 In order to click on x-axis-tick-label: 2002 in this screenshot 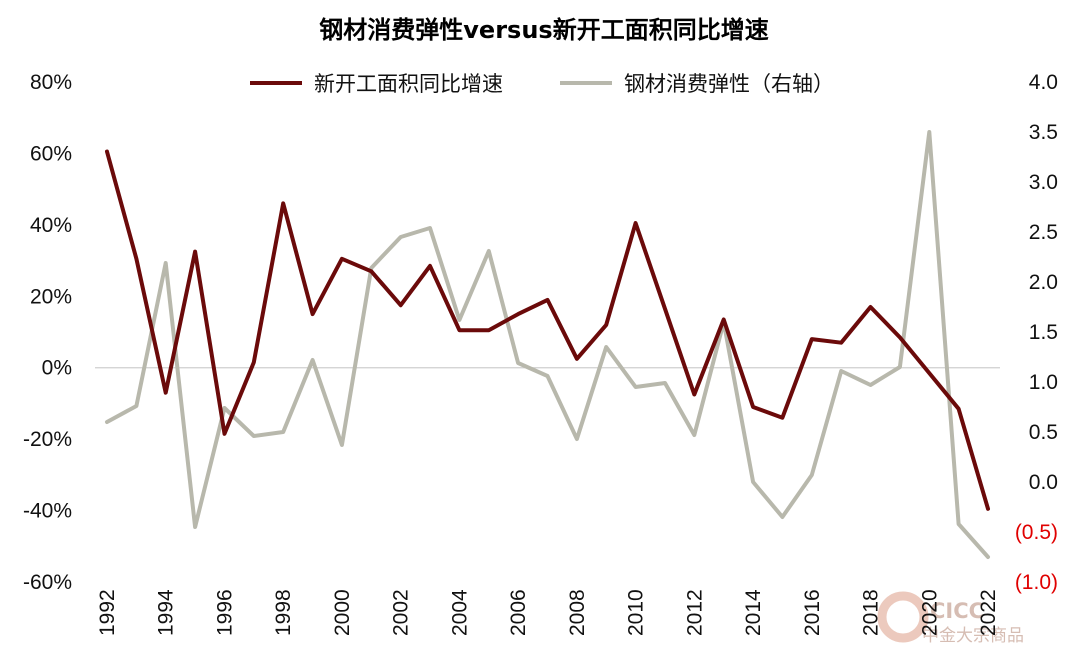, I will do `click(401, 612)`.